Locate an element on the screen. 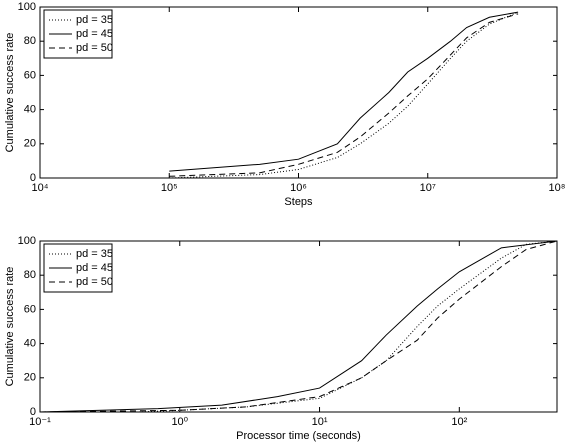 Image resolution: width=566 pixels, height=446 pixels. x-tick-label: 10⁻¹ is located at coordinates (40, 422).